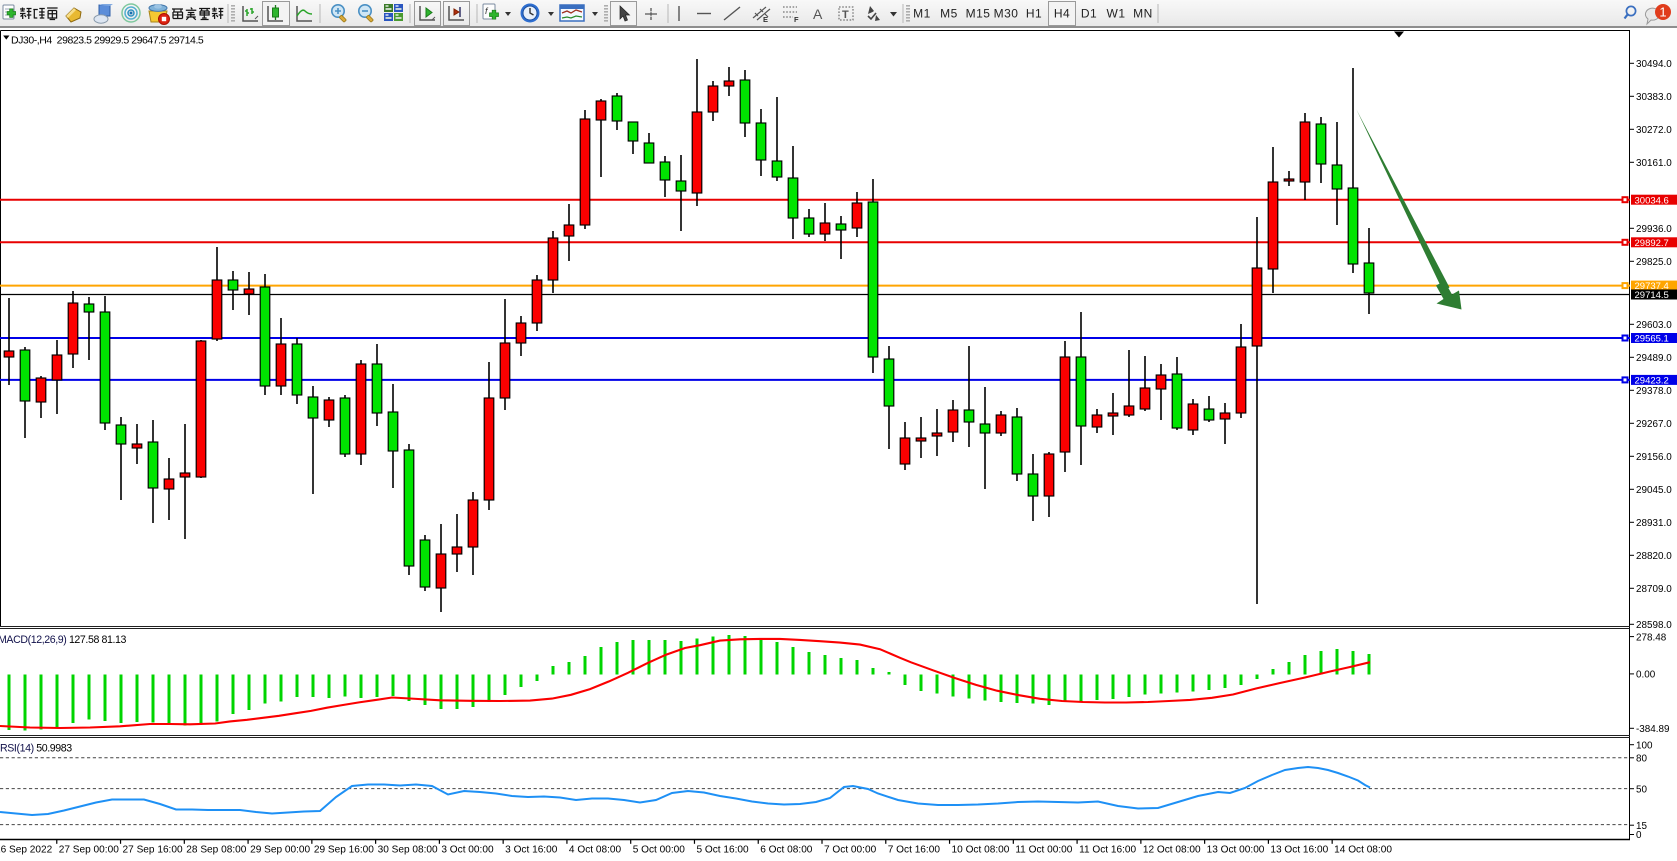 This screenshot has width=1677, height=861. Describe the element at coordinates (1641, 826) in the screenshot. I see `svg-text: 15` at that location.